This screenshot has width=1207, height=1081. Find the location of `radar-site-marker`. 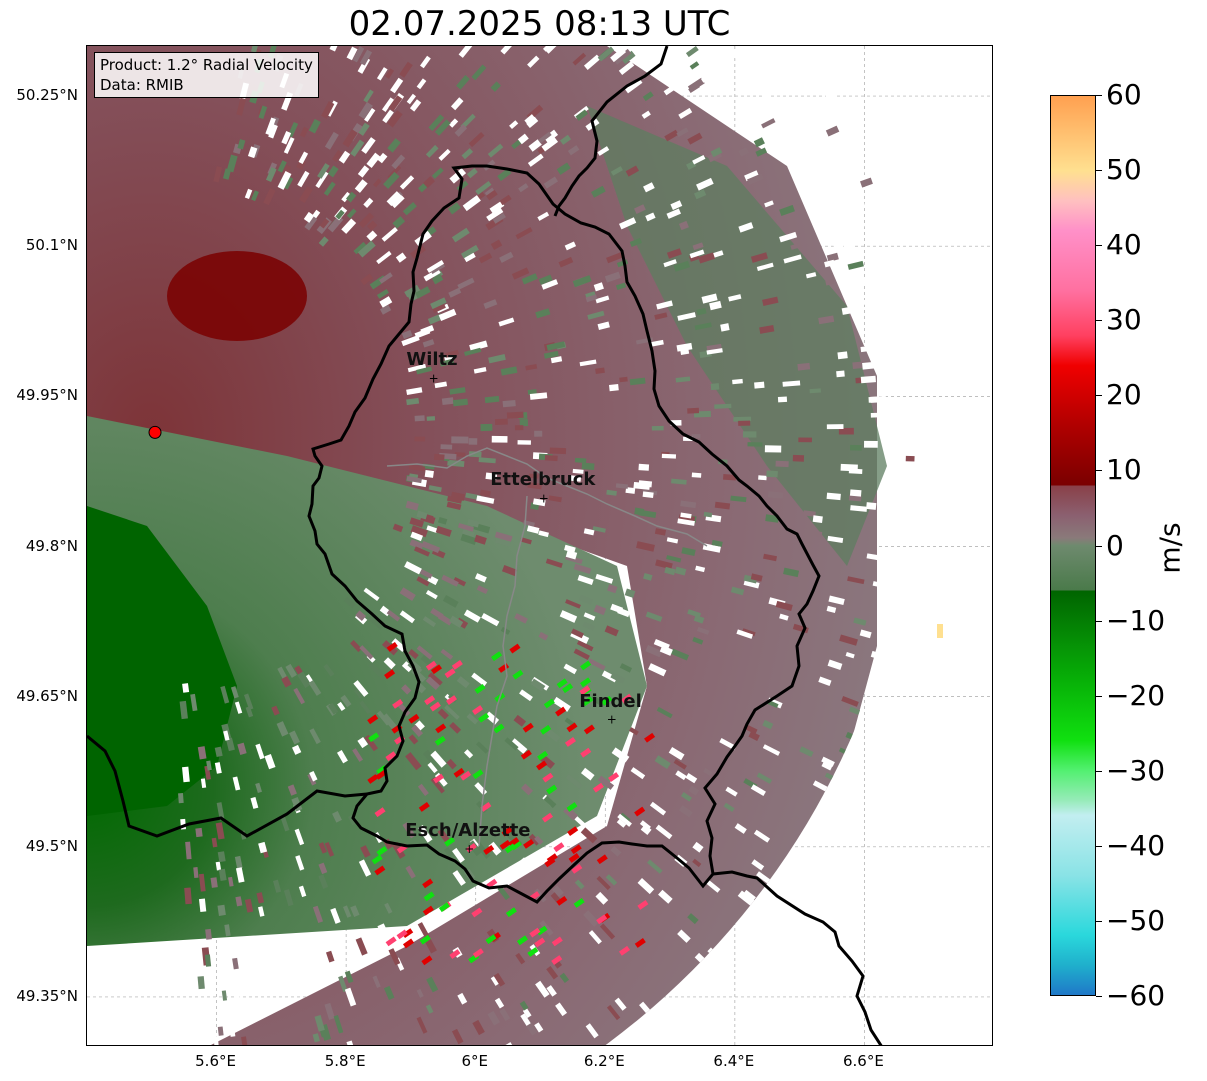

radar-site-marker is located at coordinates (155, 432).